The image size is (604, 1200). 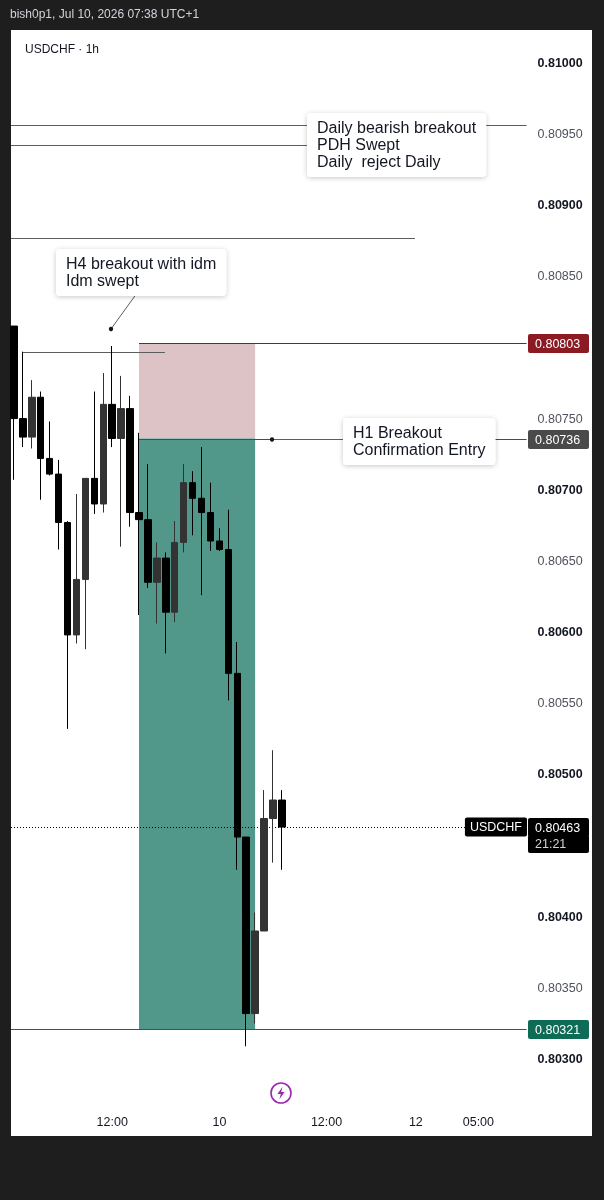 What do you see at coordinates (560, 560) in the screenshot?
I see `y-tick-label: 0.80650` at bounding box center [560, 560].